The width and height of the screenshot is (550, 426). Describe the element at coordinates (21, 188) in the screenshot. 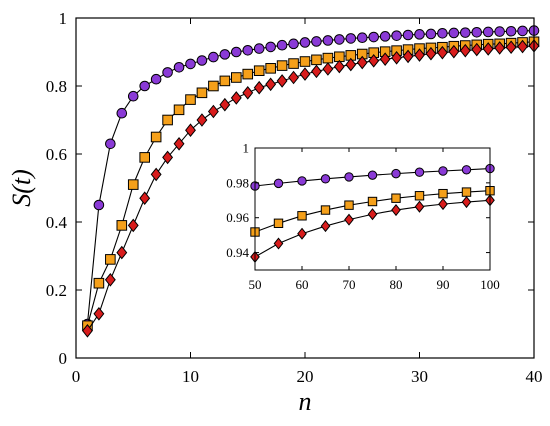

I see `y-axis-label: S(t)` at that location.